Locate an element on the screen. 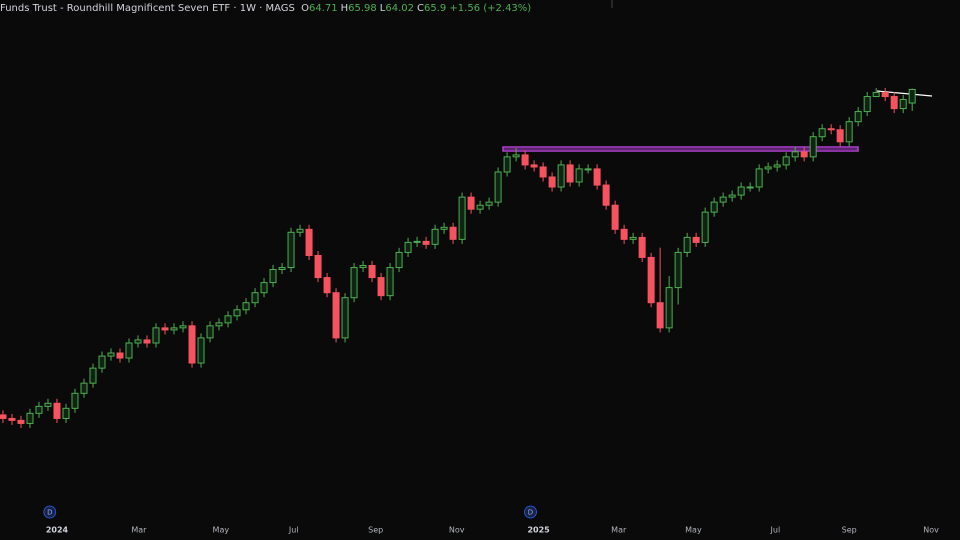 Image resolution: width=960 pixels, height=540 pixels. ohlc-value: 65.9 is located at coordinates (435, 8).